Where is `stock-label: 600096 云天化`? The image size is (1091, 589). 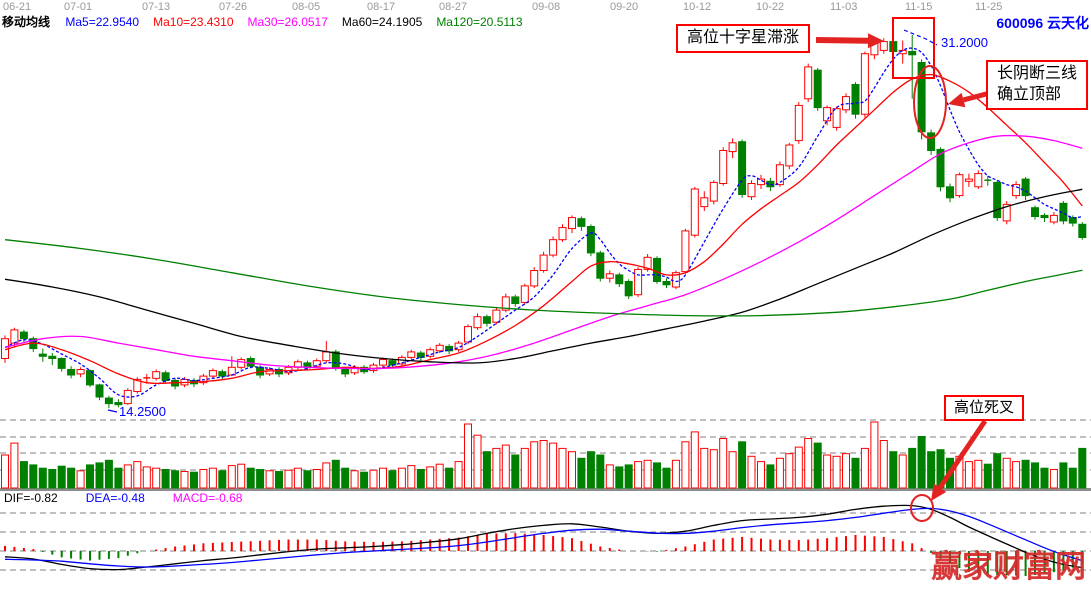
stock-label: 600096 云天化 is located at coordinates (1042, 23).